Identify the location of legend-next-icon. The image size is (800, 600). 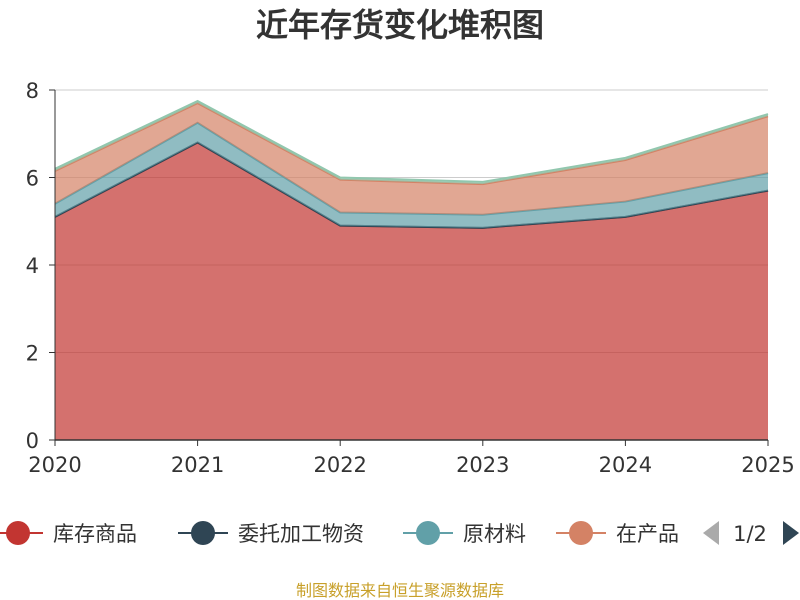
(791, 533).